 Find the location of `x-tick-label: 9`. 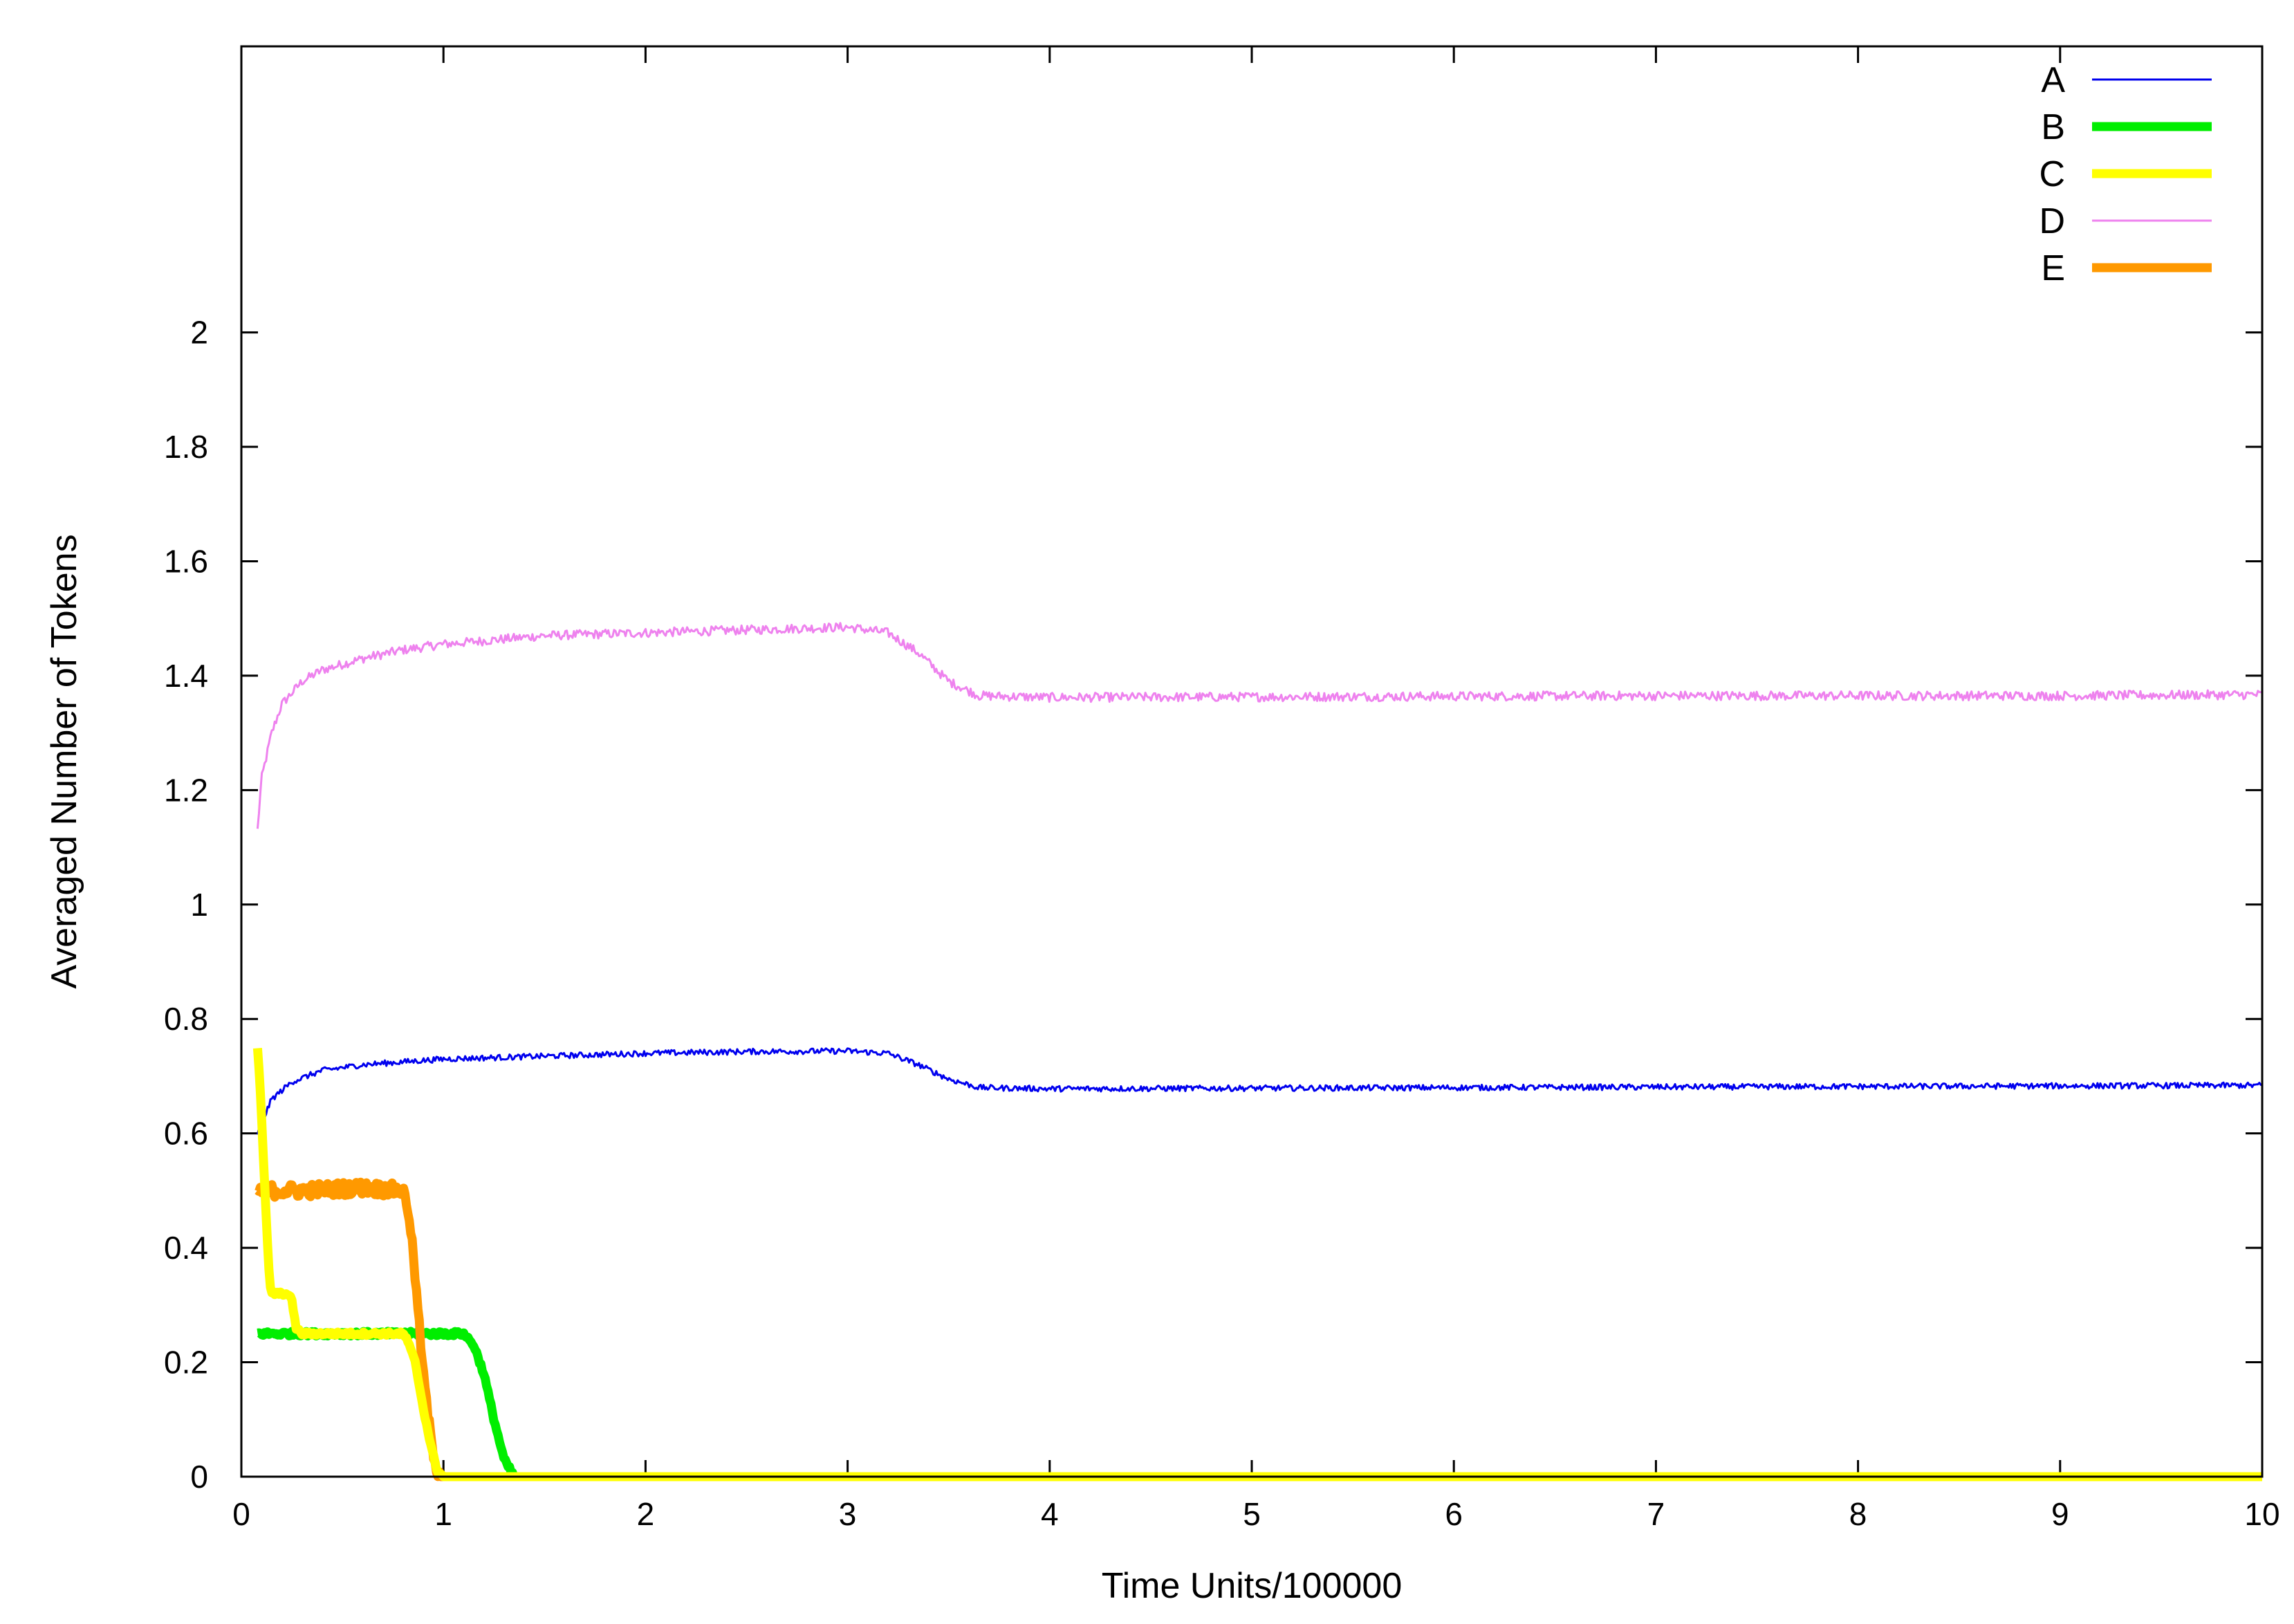

x-tick-label: 9 is located at coordinates (2060, 1514).